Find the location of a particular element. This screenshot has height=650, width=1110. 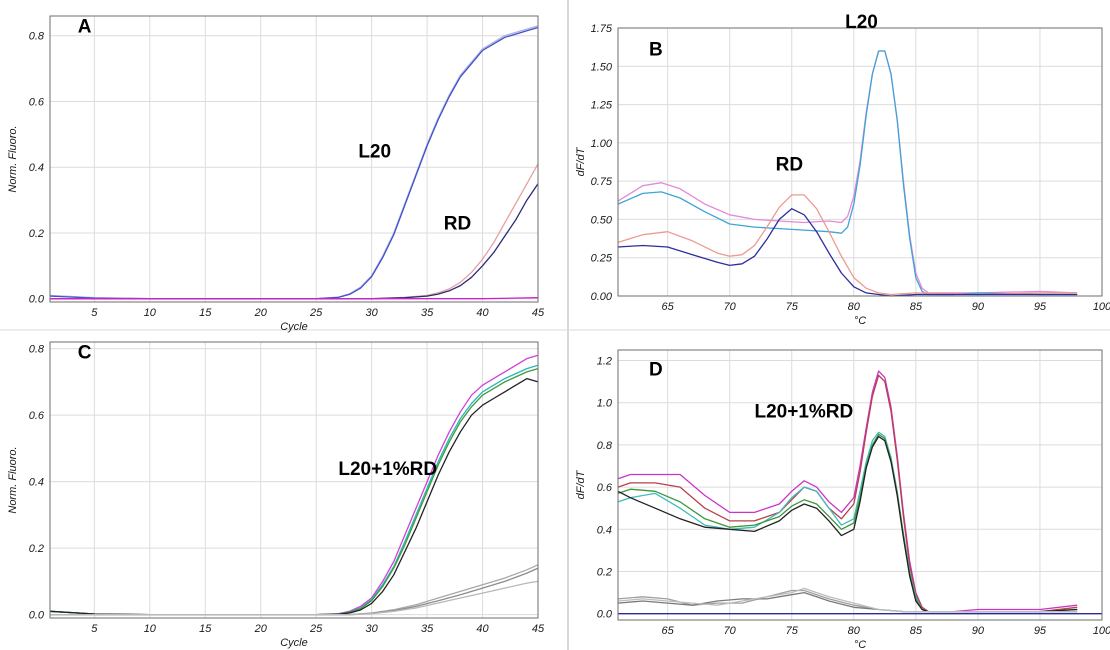

panel-letter: D is located at coordinates (656, 369).